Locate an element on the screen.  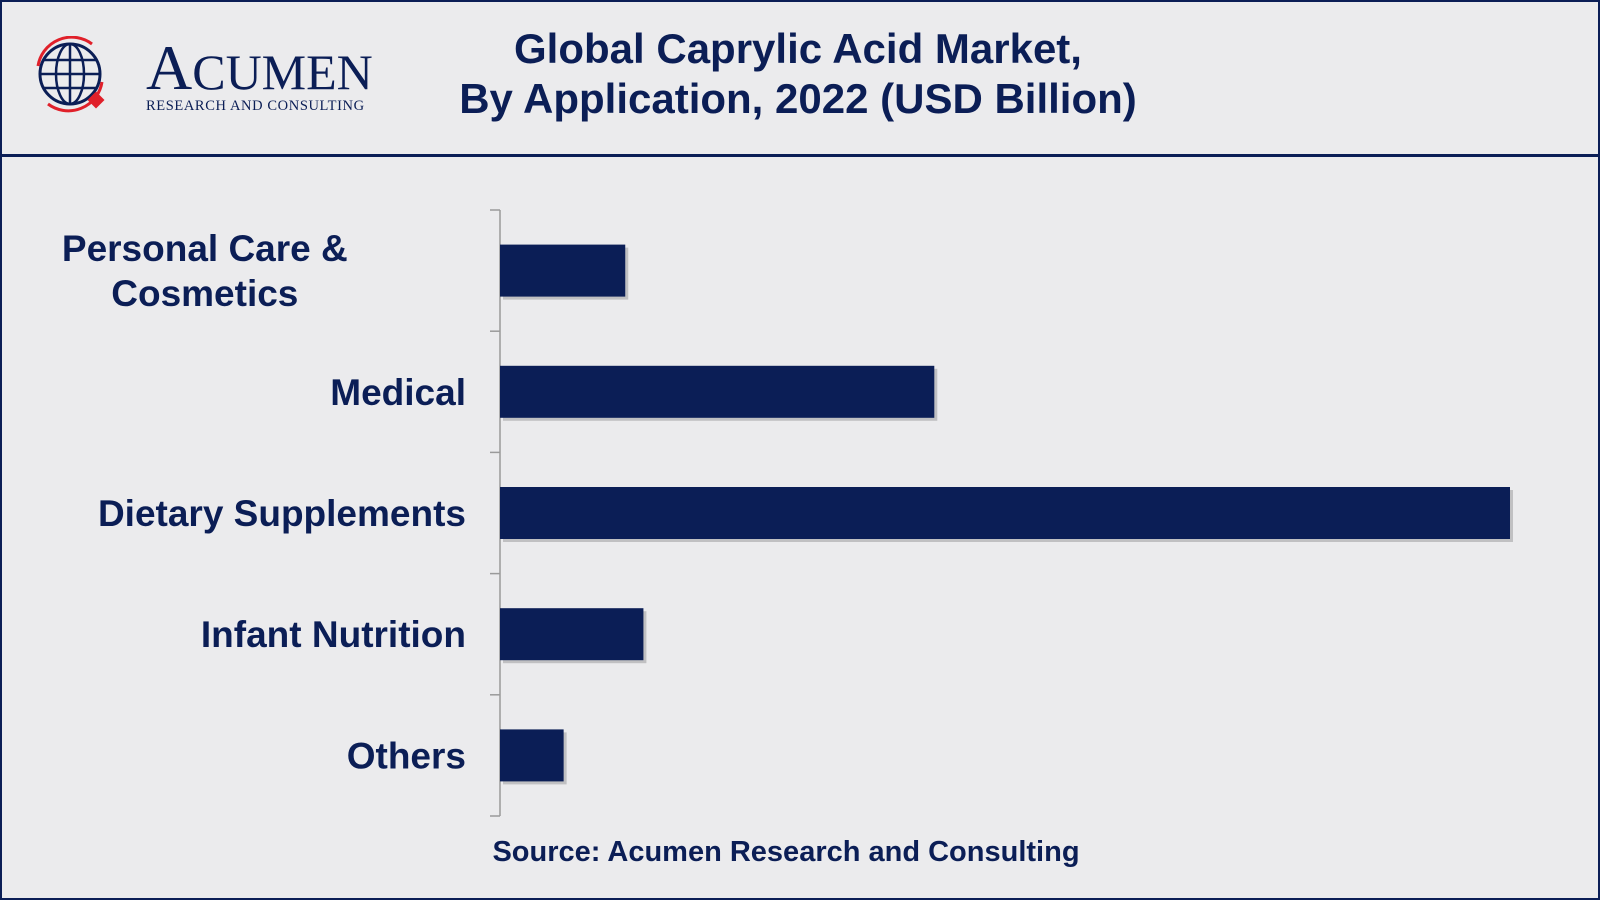
chart-title-line-1: Global Caprylic Acid Market, is located at coordinates (798, 48).